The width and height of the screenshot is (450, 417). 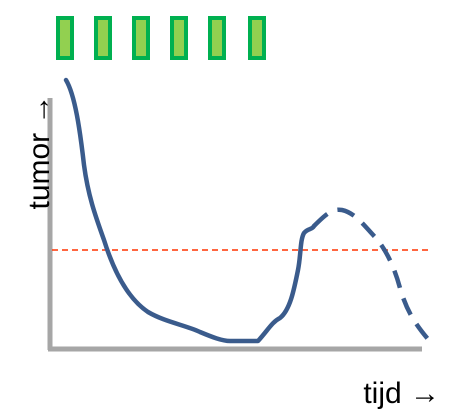 What do you see at coordinates (161, 38) in the screenshot?
I see `treatment-markers` at bounding box center [161, 38].